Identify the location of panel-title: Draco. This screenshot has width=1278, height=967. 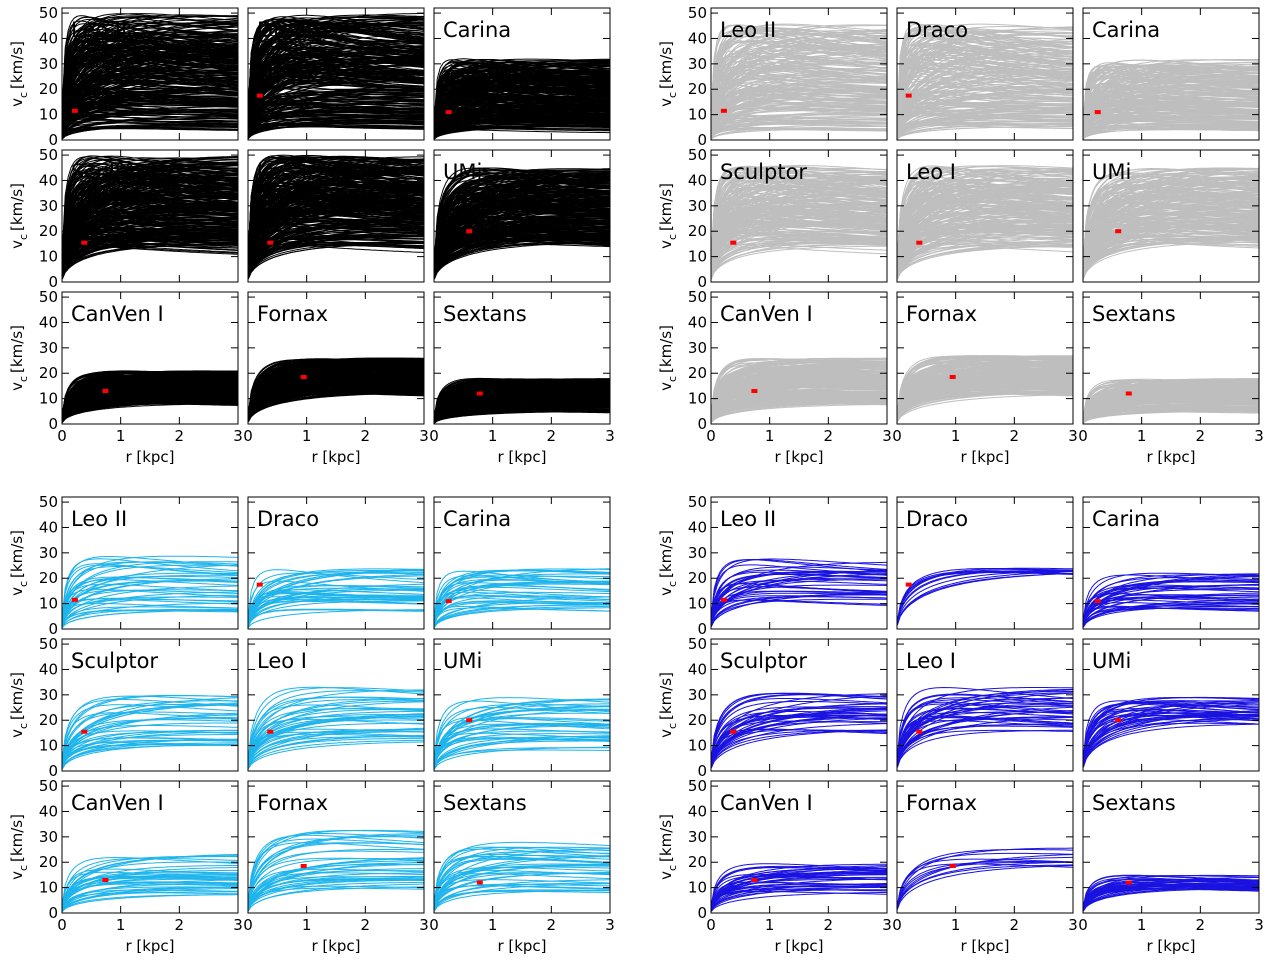
(937, 30).